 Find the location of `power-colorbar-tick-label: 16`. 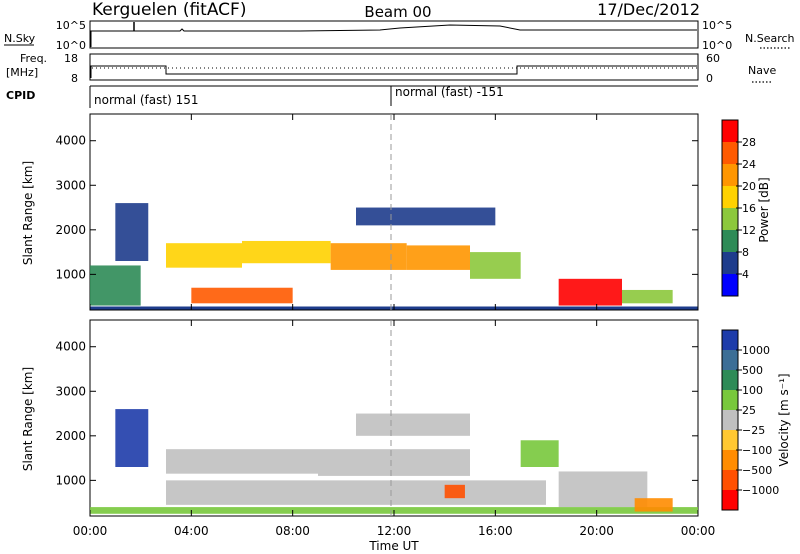

power-colorbar-tick-label: 16 is located at coordinates (749, 208).